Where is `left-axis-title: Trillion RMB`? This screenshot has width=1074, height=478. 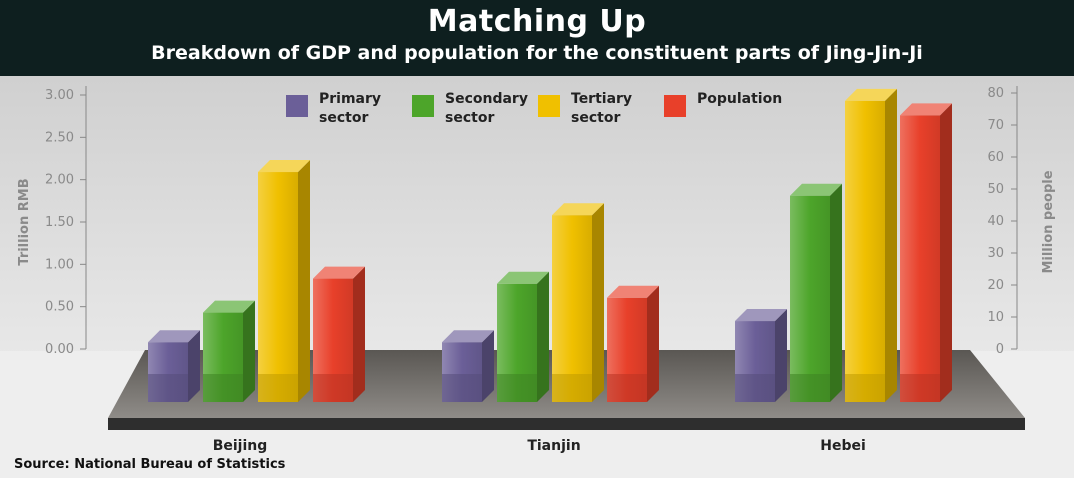 left-axis-title: Trillion RMB is located at coordinates (24, 221).